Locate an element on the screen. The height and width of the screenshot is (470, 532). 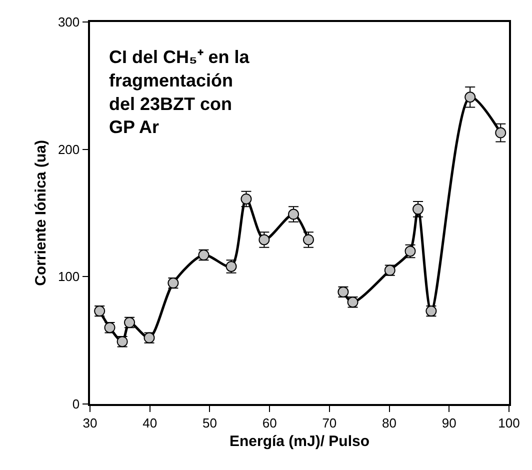
y-tick-label: 100 is located at coordinates (69, 276).